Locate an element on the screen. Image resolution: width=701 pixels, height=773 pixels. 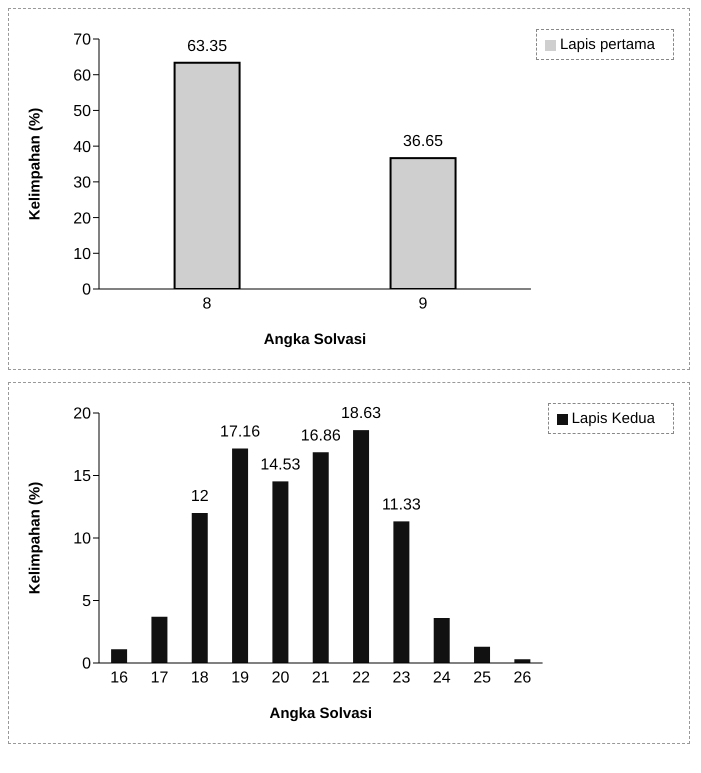
y-tick-label: 5 is located at coordinates (87, 601).